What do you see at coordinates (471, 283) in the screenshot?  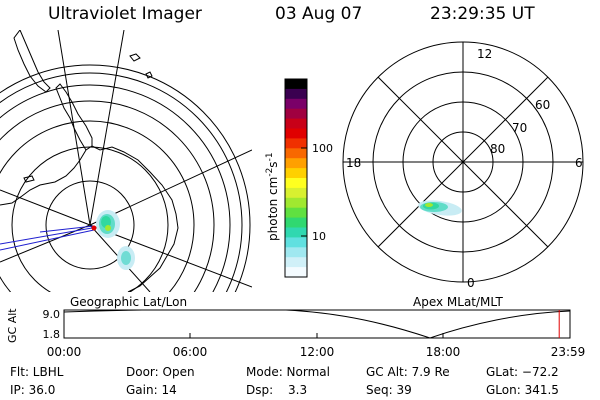 I see `mlt-label-0: 0` at bounding box center [471, 283].